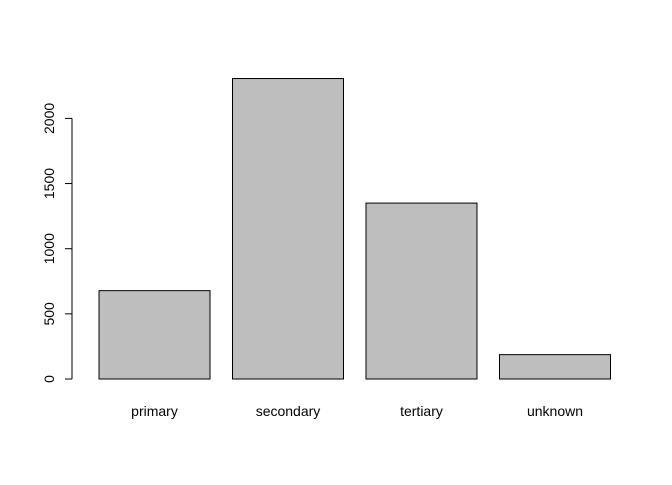 Image resolution: width=672 pixels, height=485 pixels. I want to click on y-tick-label-500: 500, so click(49, 314).